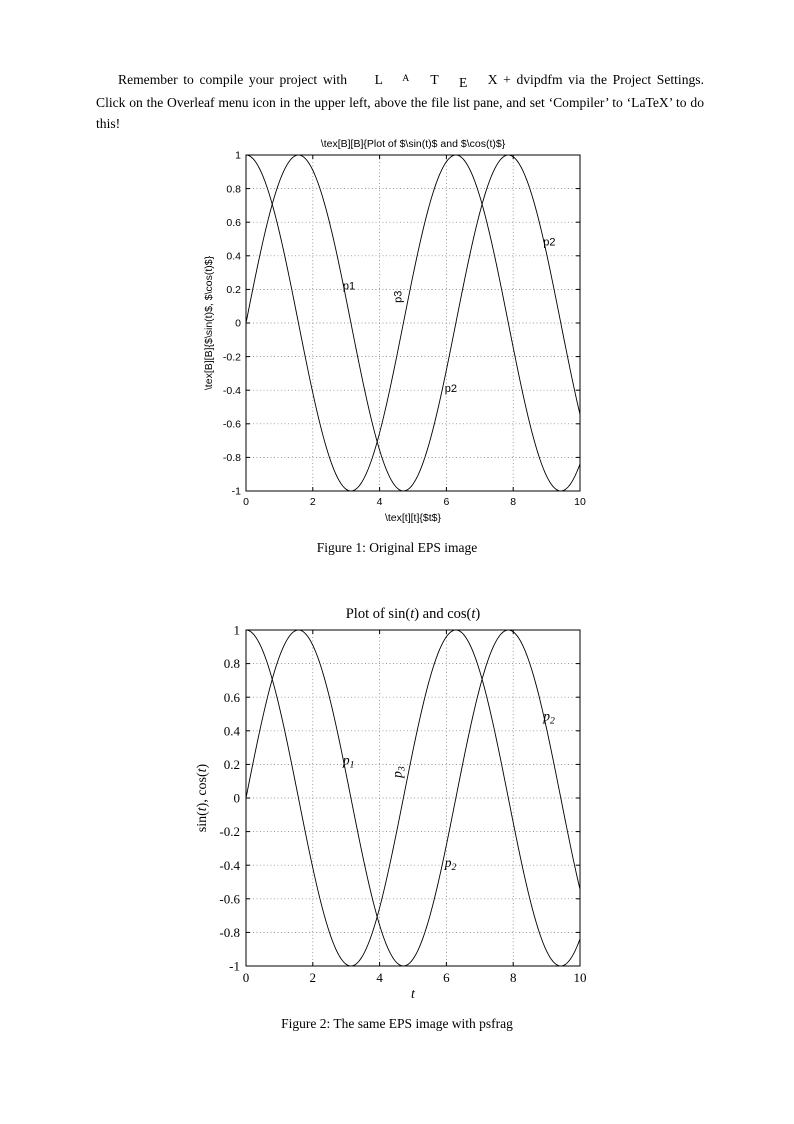 This screenshot has height=1124, width=794. Describe the element at coordinates (378, 79) in the screenshot. I see `latex-logo-l: L` at that location.